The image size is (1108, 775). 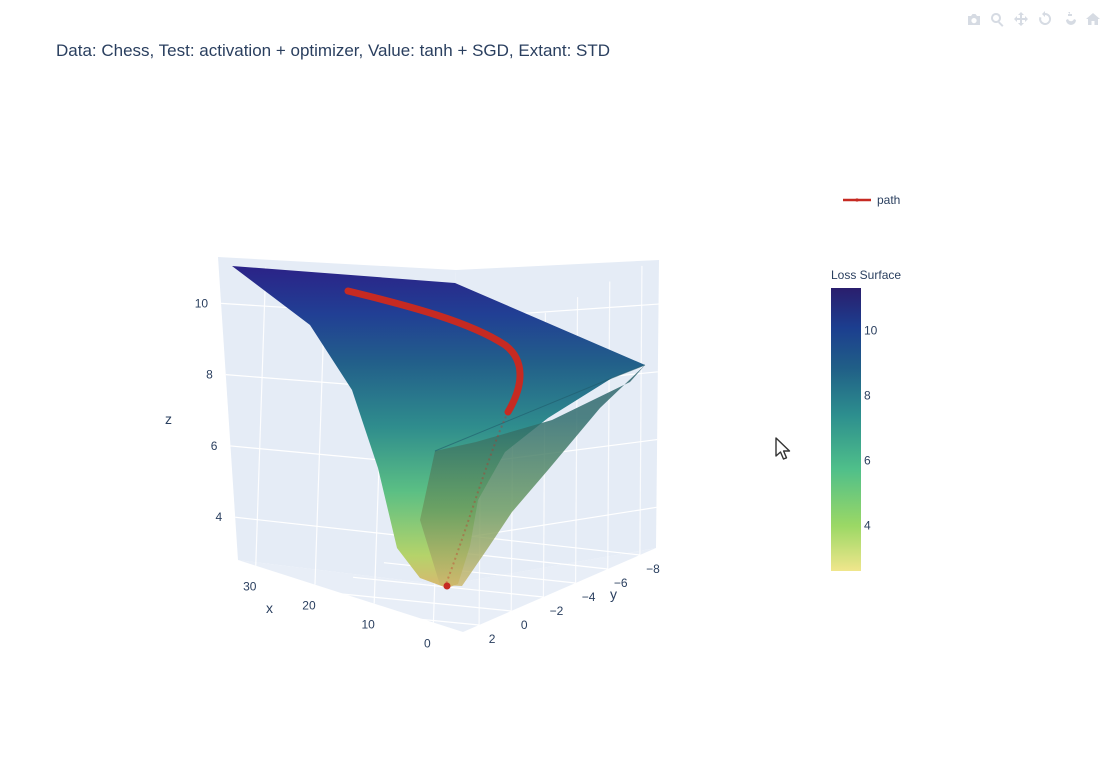 I want to click on z-axis-title: z, so click(x=168, y=419).